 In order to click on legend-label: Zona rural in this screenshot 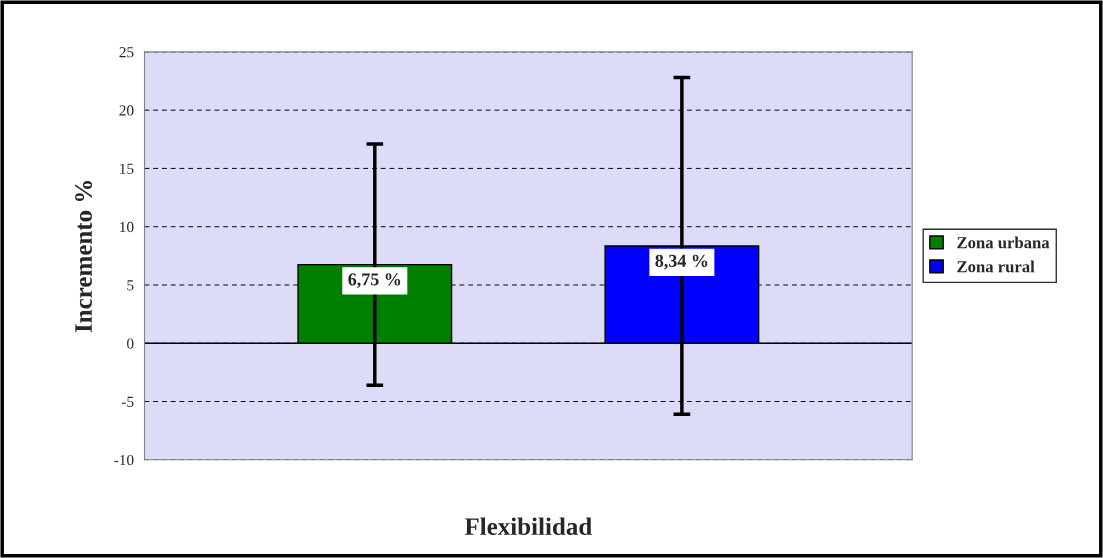, I will do `click(996, 266)`.